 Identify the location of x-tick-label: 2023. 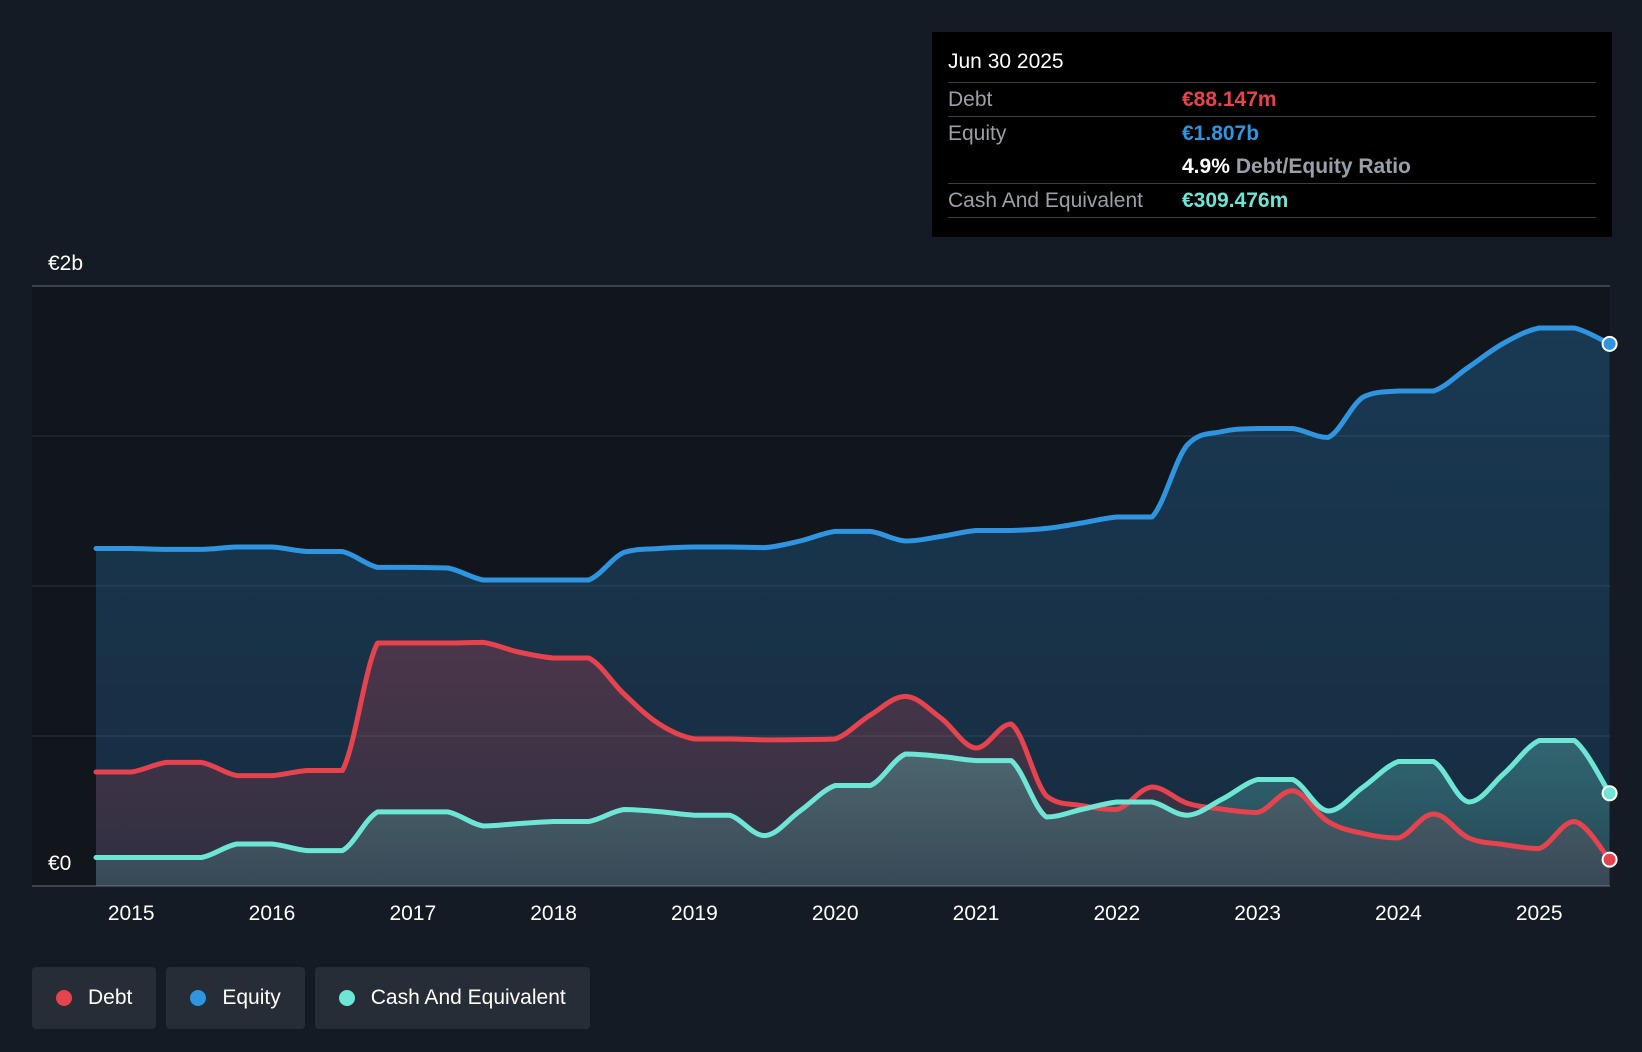
(1257, 913).